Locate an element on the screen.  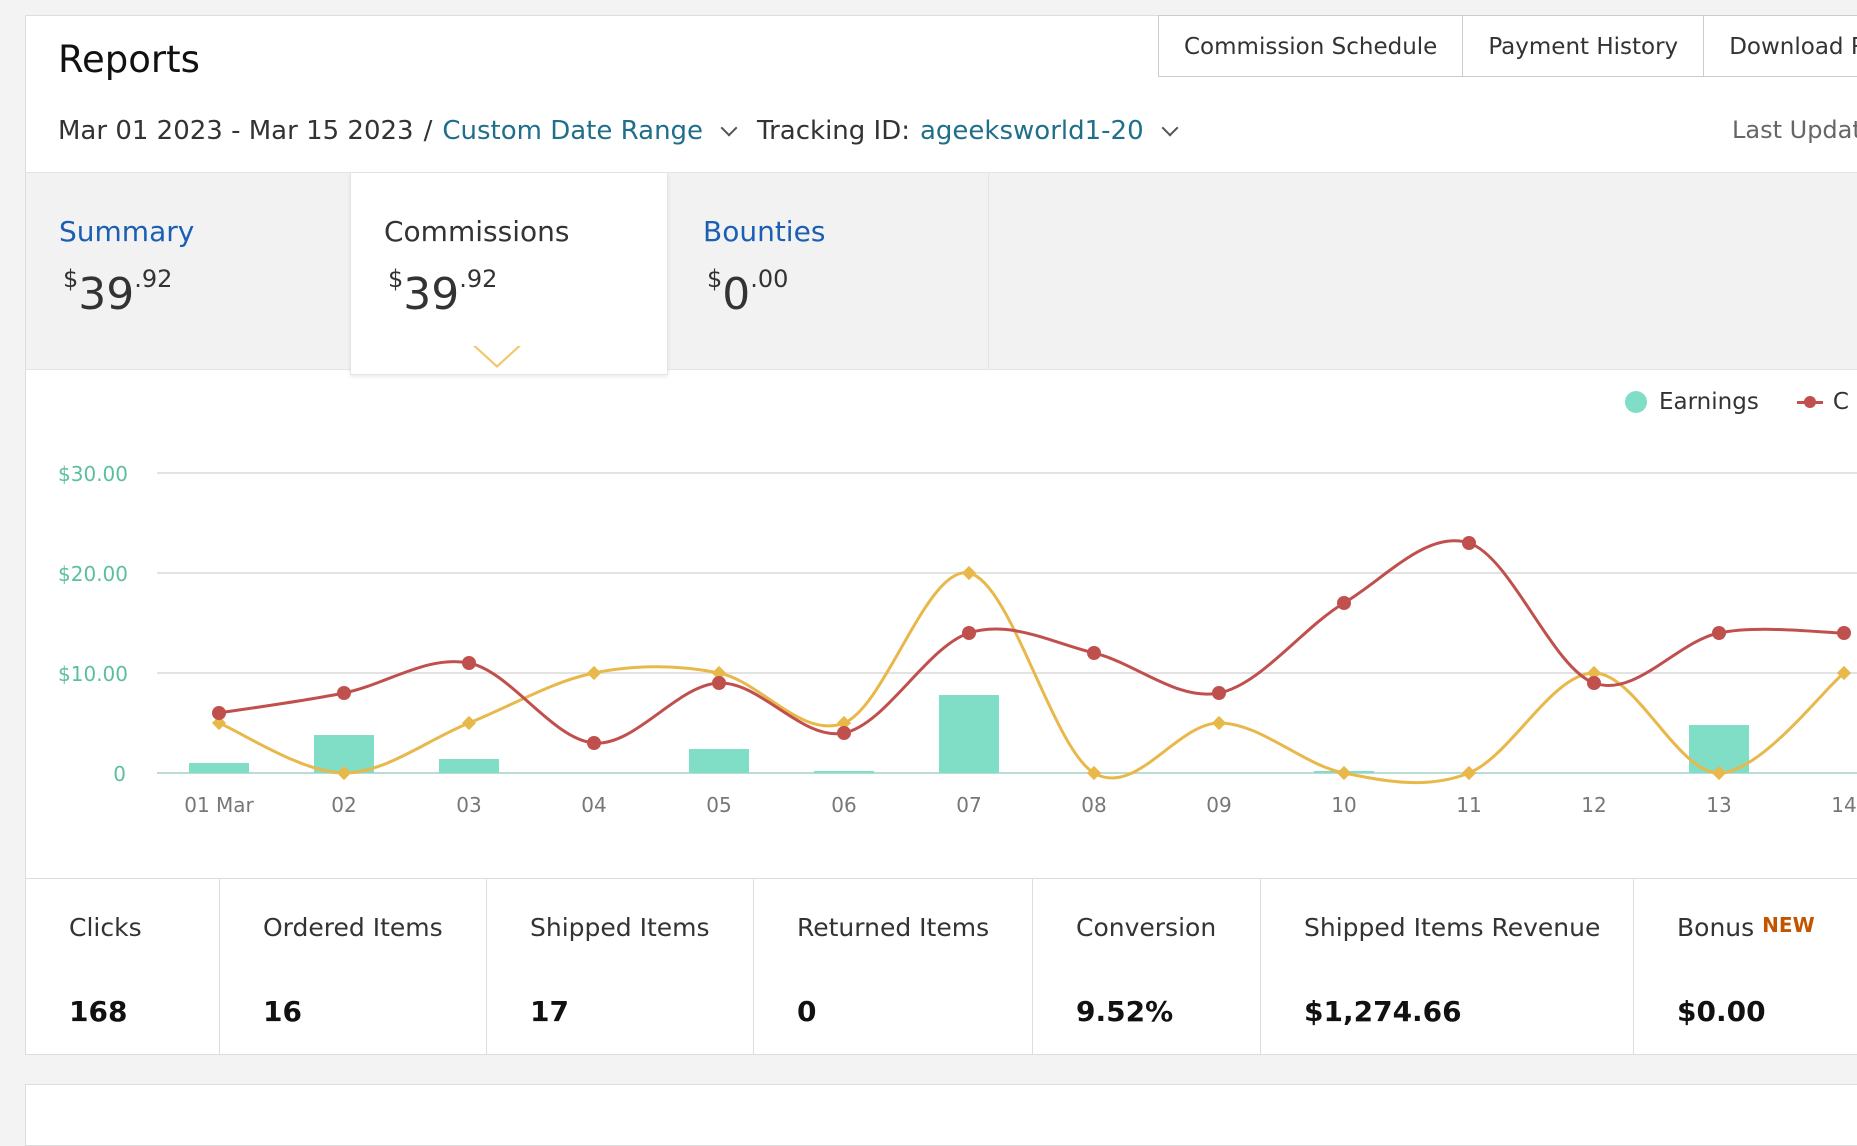
metric-value: $1,274.66 is located at coordinates (1383, 1011).